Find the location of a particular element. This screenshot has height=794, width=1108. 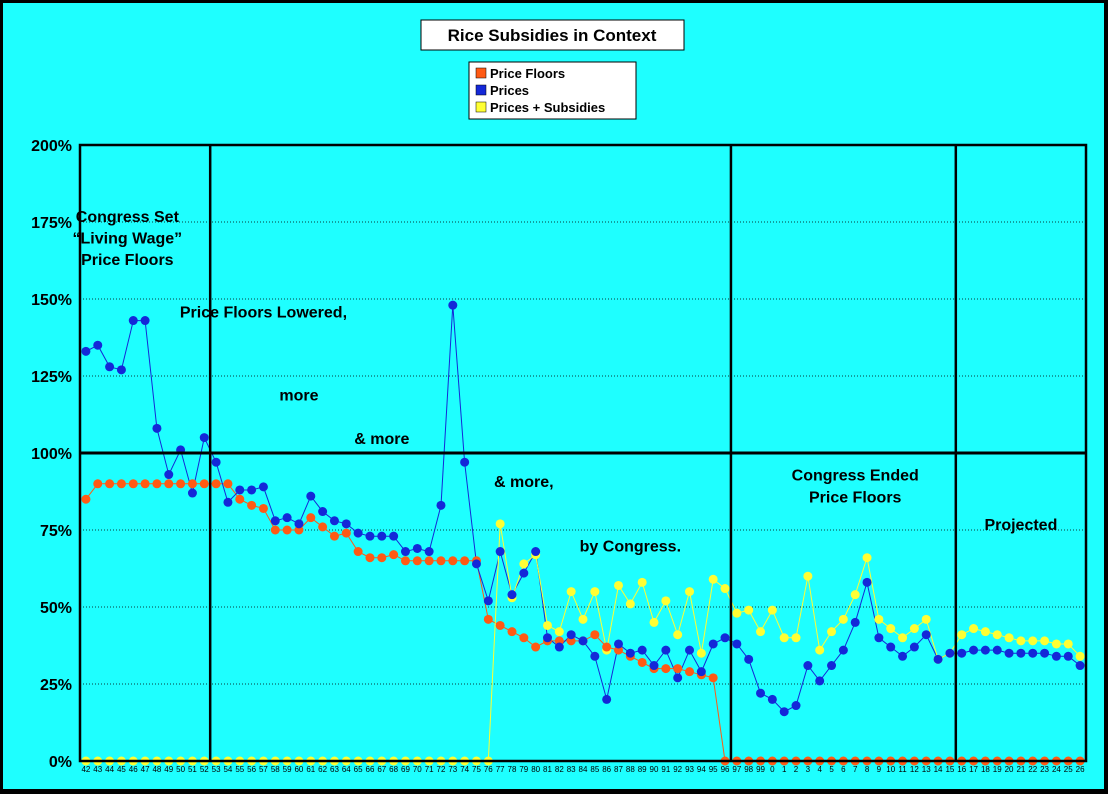

annotation: & more is located at coordinates (381, 439).